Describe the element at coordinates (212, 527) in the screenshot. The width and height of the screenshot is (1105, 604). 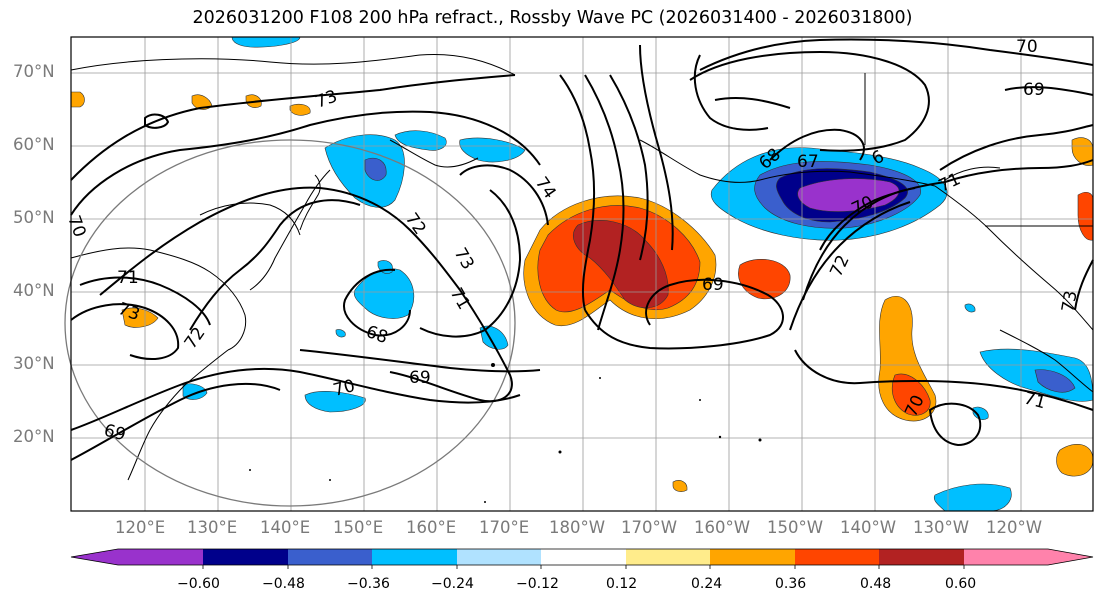
I see `lon-label: 130°E` at that location.